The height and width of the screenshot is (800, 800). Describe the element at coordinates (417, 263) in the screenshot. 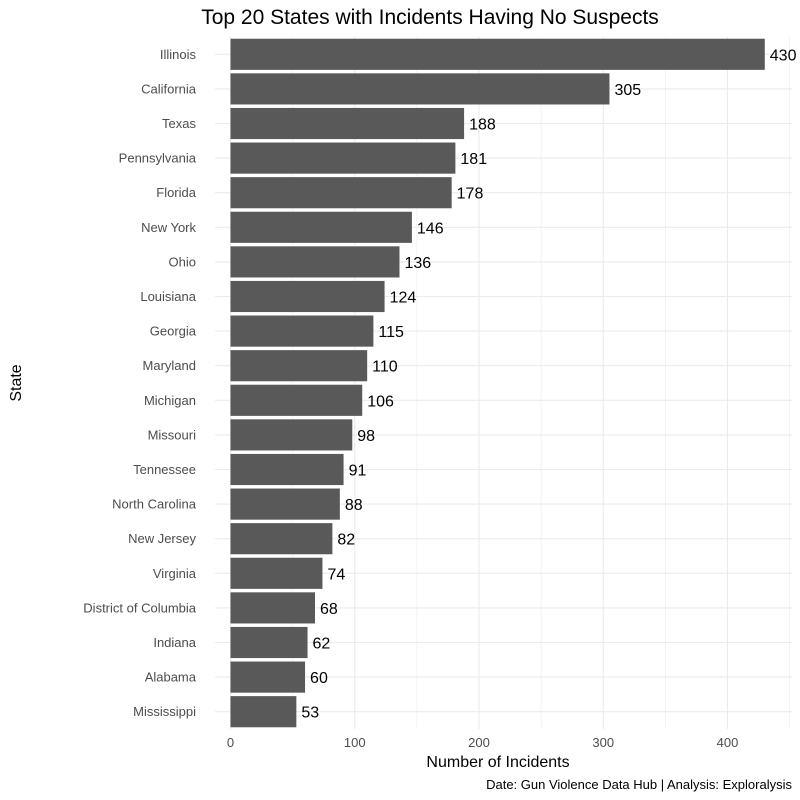

I see `value-label: 136` at that location.